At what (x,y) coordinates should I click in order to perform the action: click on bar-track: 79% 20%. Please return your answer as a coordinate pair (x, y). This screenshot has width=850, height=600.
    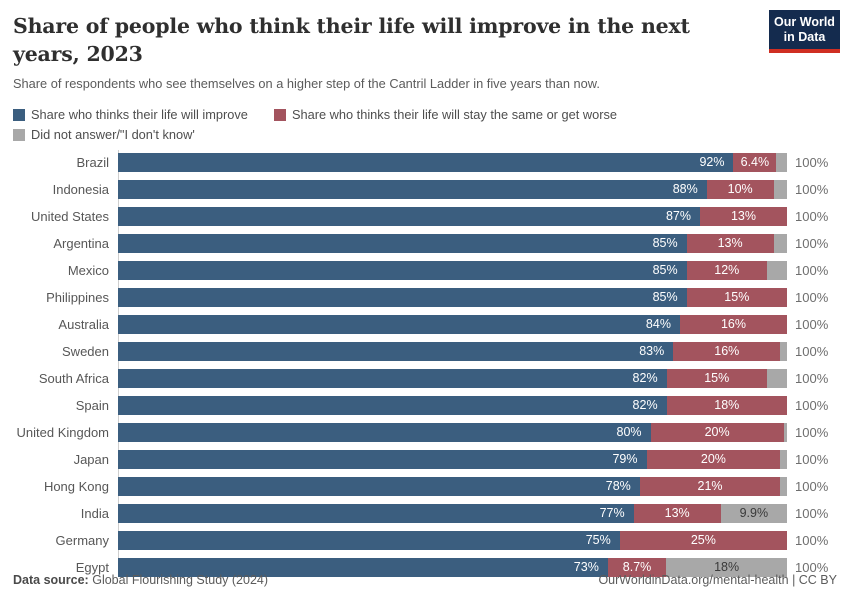
    Looking at the image, I should click on (452, 459).